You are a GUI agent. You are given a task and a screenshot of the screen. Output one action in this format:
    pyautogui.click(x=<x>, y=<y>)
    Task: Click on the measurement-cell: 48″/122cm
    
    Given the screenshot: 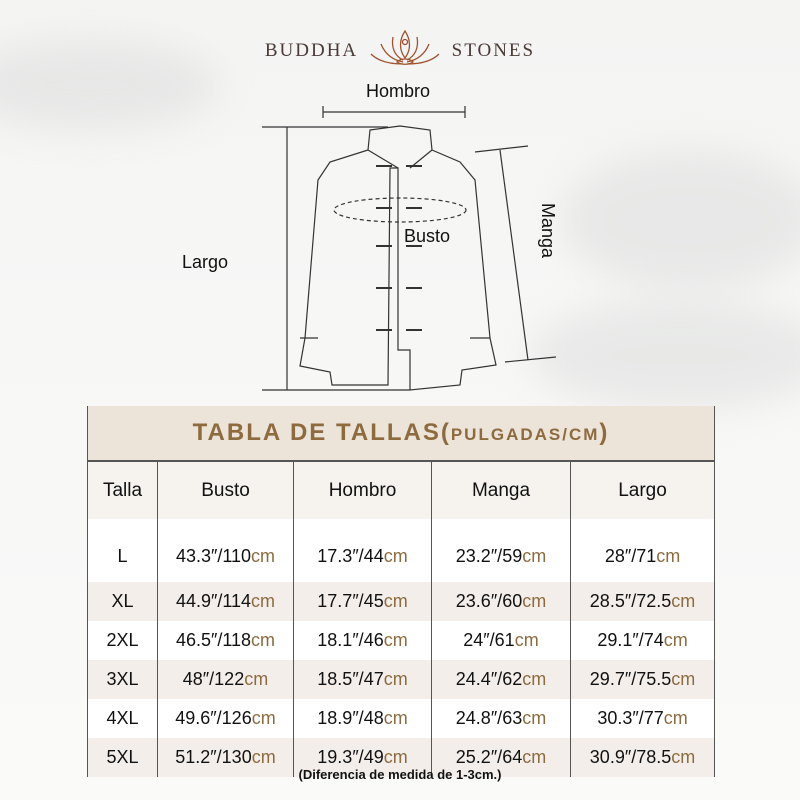 What is the action you would take?
    pyautogui.click(x=225, y=679)
    